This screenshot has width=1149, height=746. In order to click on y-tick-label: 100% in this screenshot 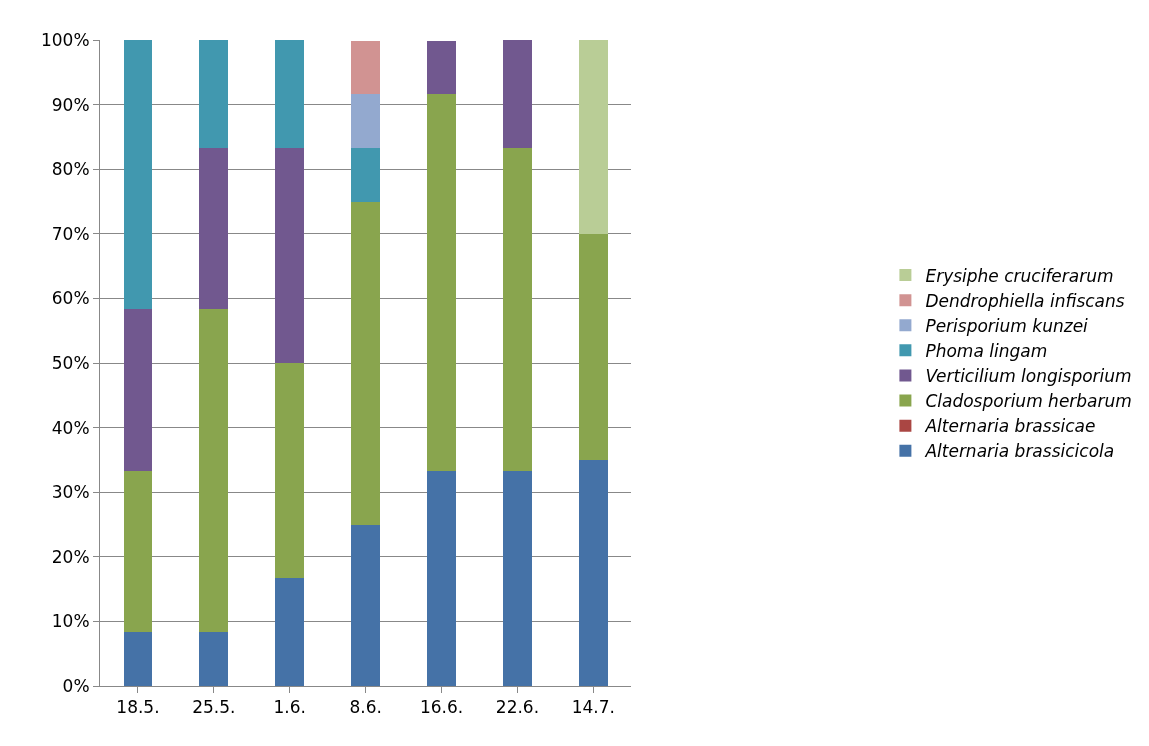, I will do `click(65, 39)`.